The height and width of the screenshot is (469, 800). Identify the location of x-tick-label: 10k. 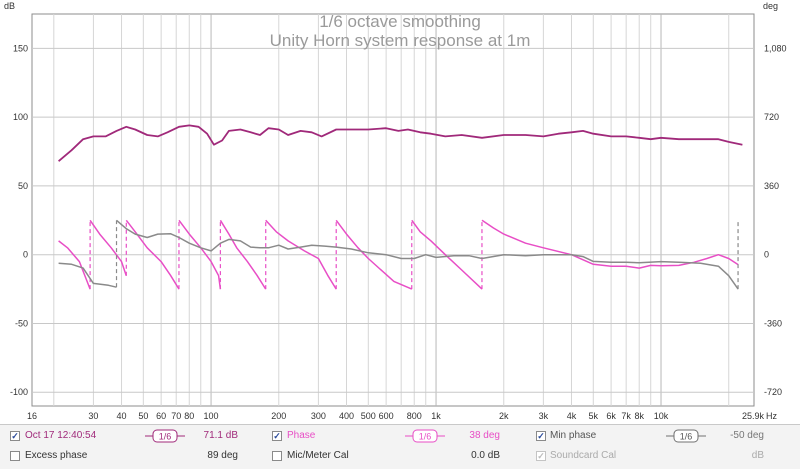
(661, 416).